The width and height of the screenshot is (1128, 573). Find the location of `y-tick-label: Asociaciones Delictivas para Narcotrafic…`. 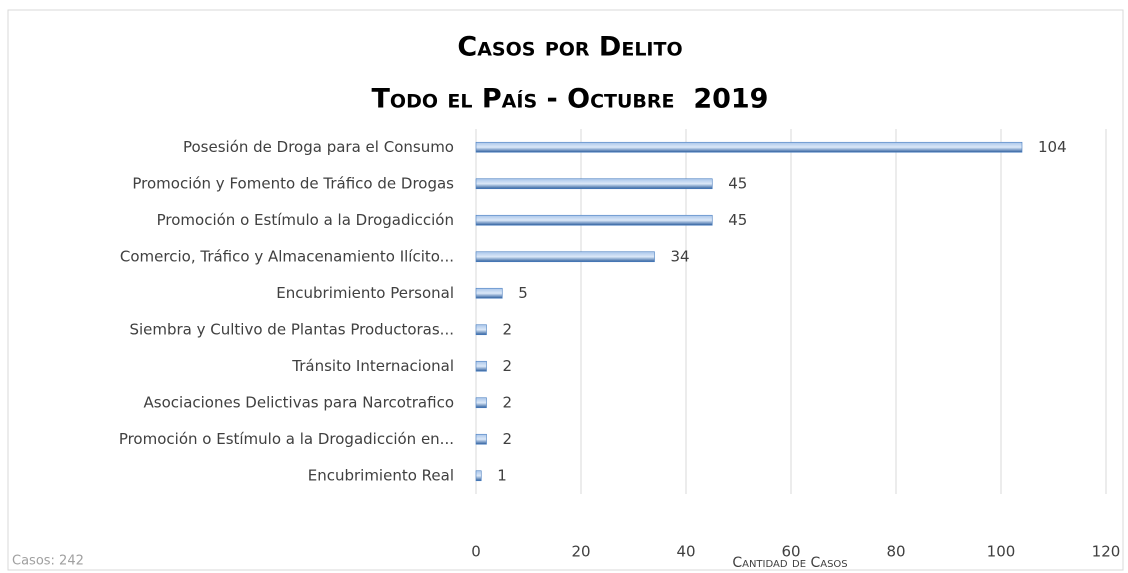

y-tick-label: Asociaciones Delictivas para Narcotrafic… is located at coordinates (299, 402).